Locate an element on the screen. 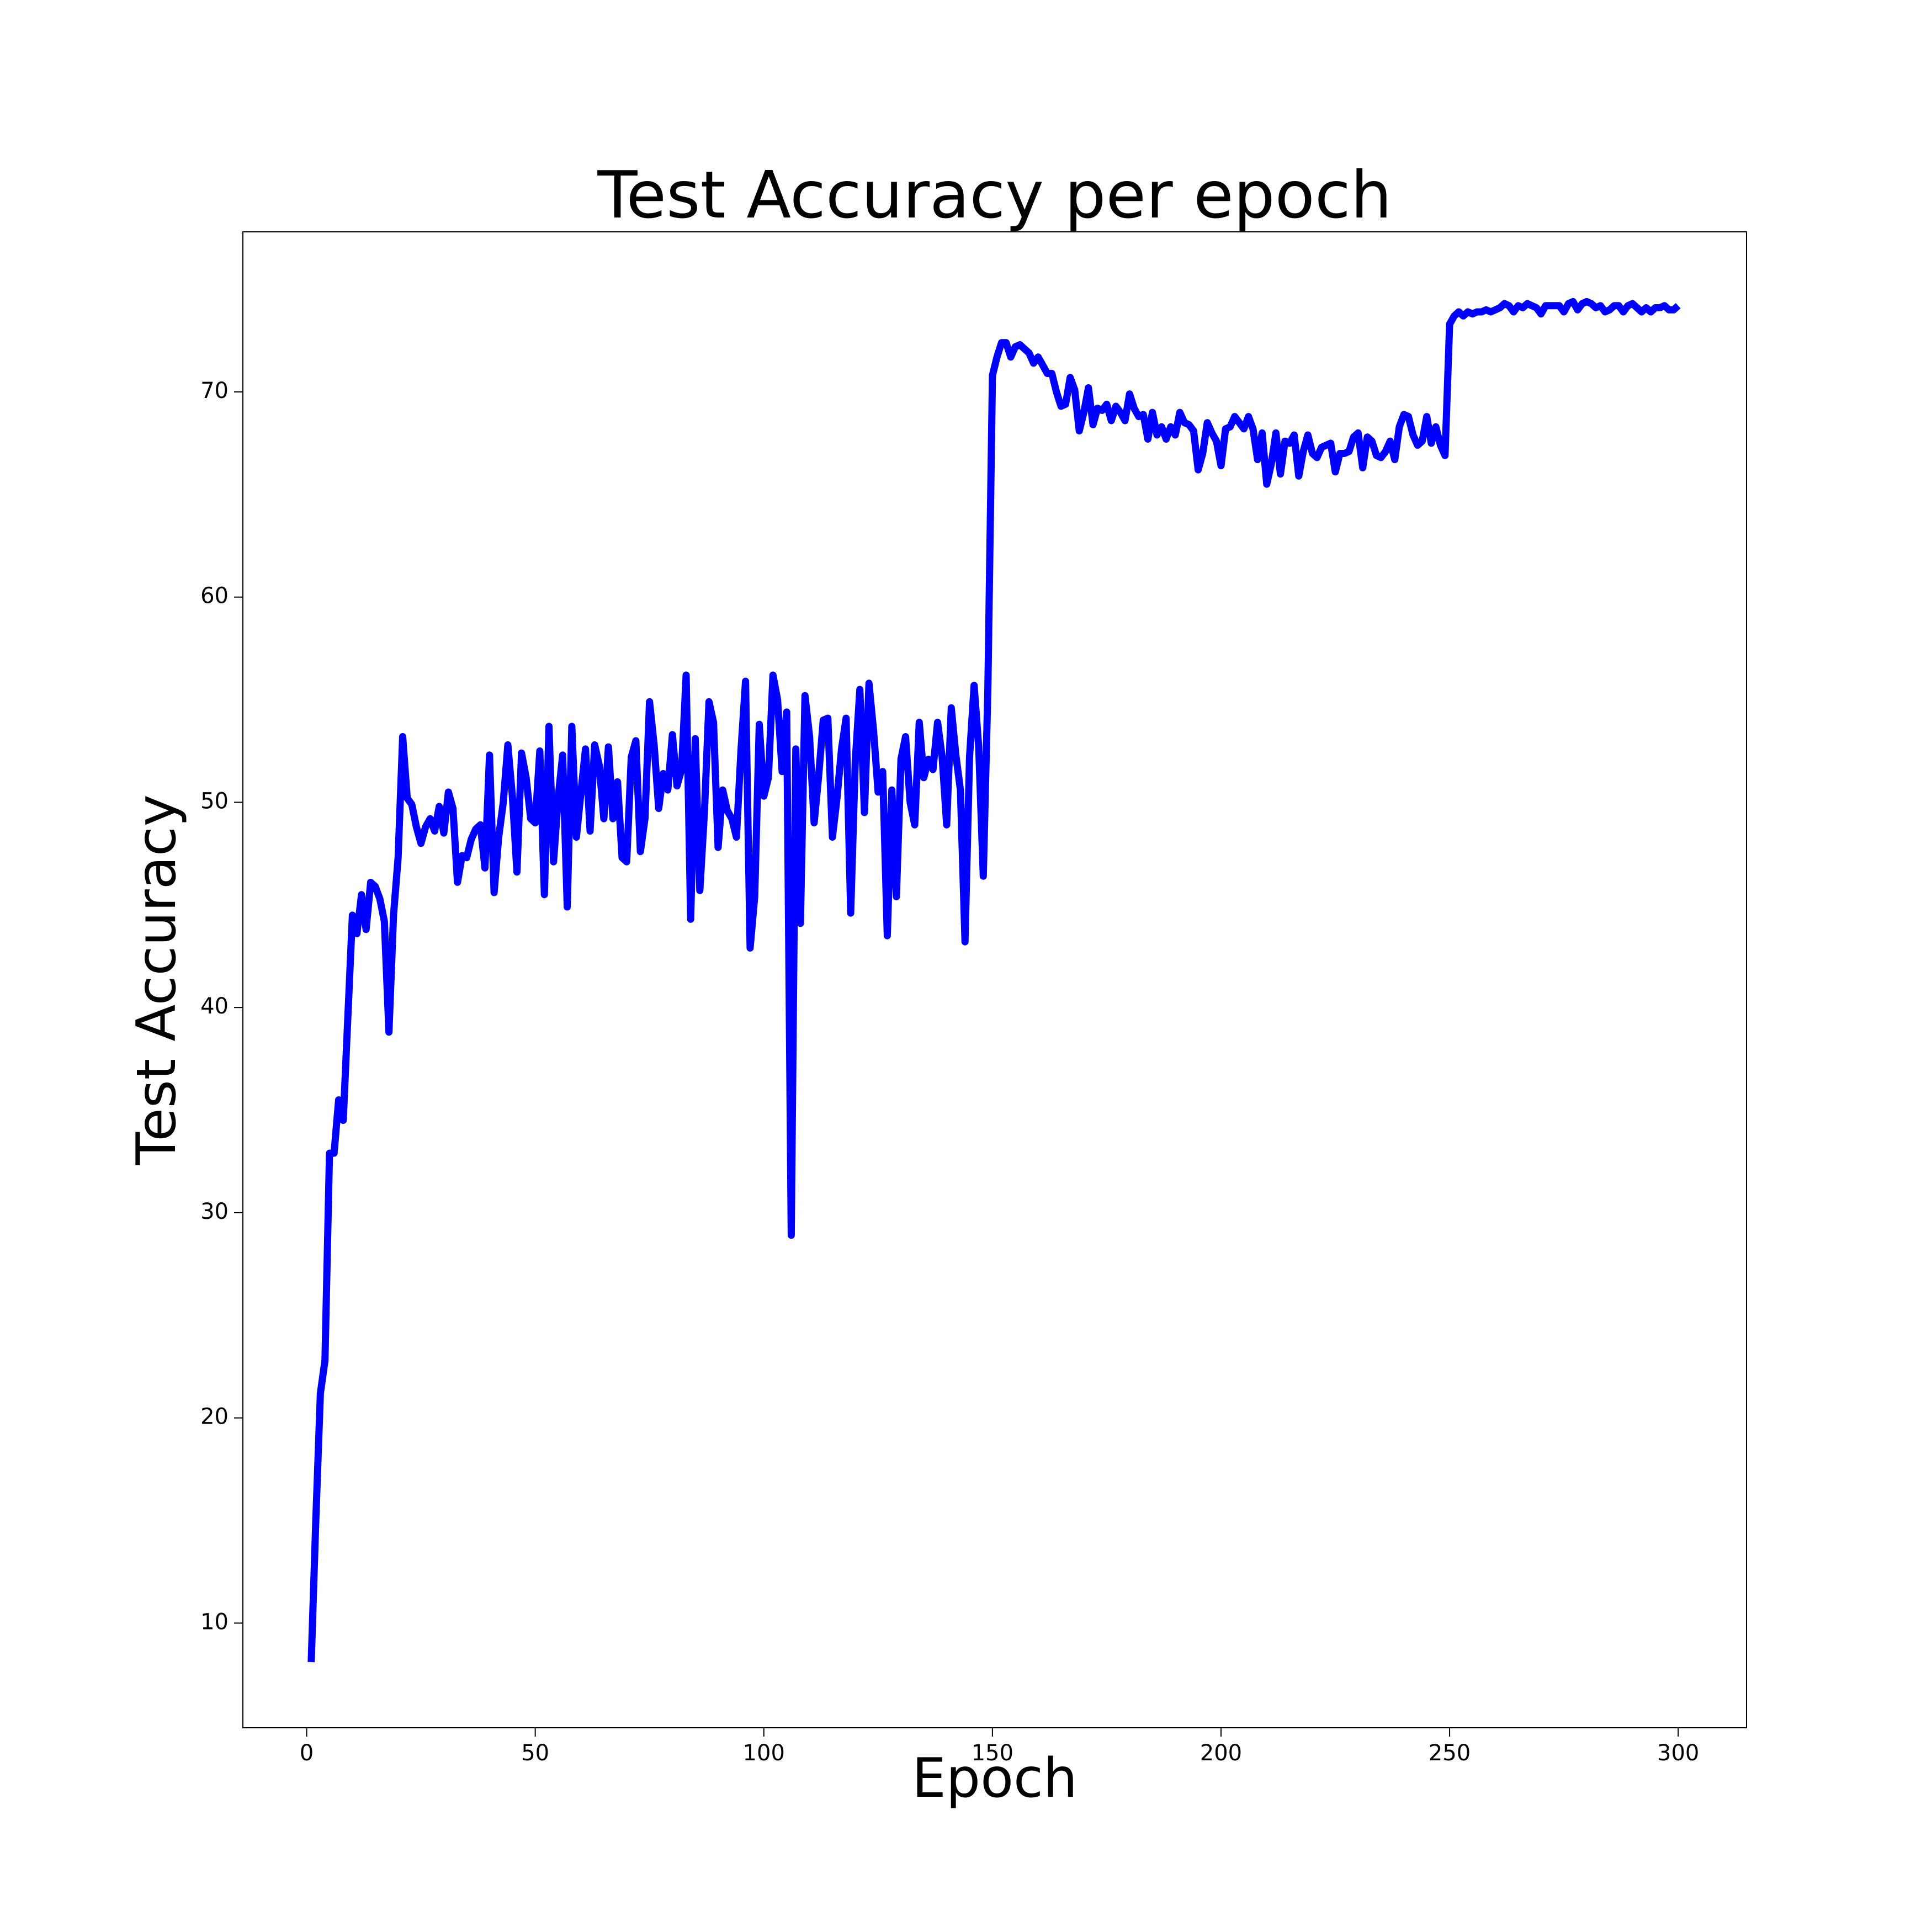 The image size is (1932, 1932). x-tick-label: 50 is located at coordinates (535, 1753).